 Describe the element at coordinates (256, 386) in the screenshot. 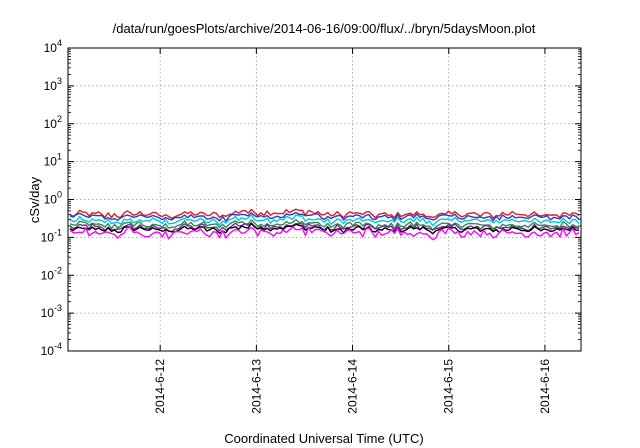

I see `x-tick-label: 2014-6-13` at that location.